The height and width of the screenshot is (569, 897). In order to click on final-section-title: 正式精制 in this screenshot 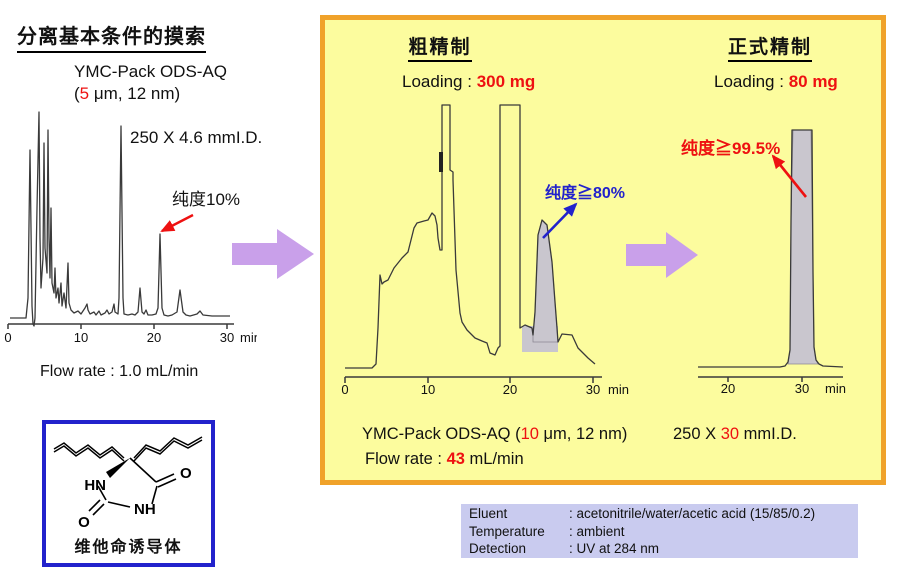, I will do `click(770, 47)`.